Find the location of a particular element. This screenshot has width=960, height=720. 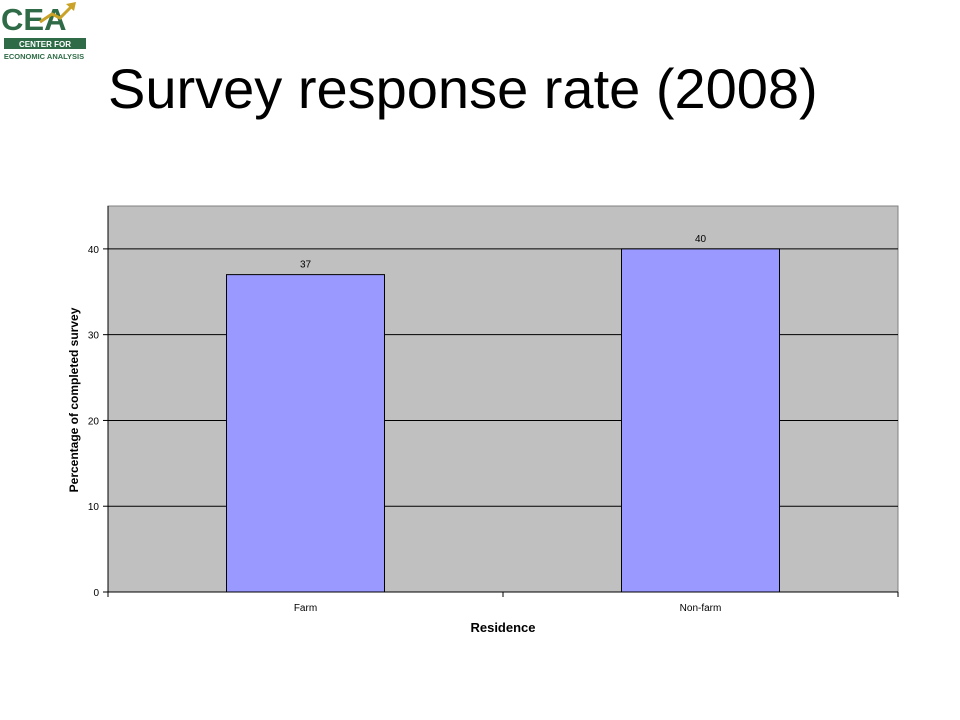

logo-arrow-icon is located at coordinates (56, 14).